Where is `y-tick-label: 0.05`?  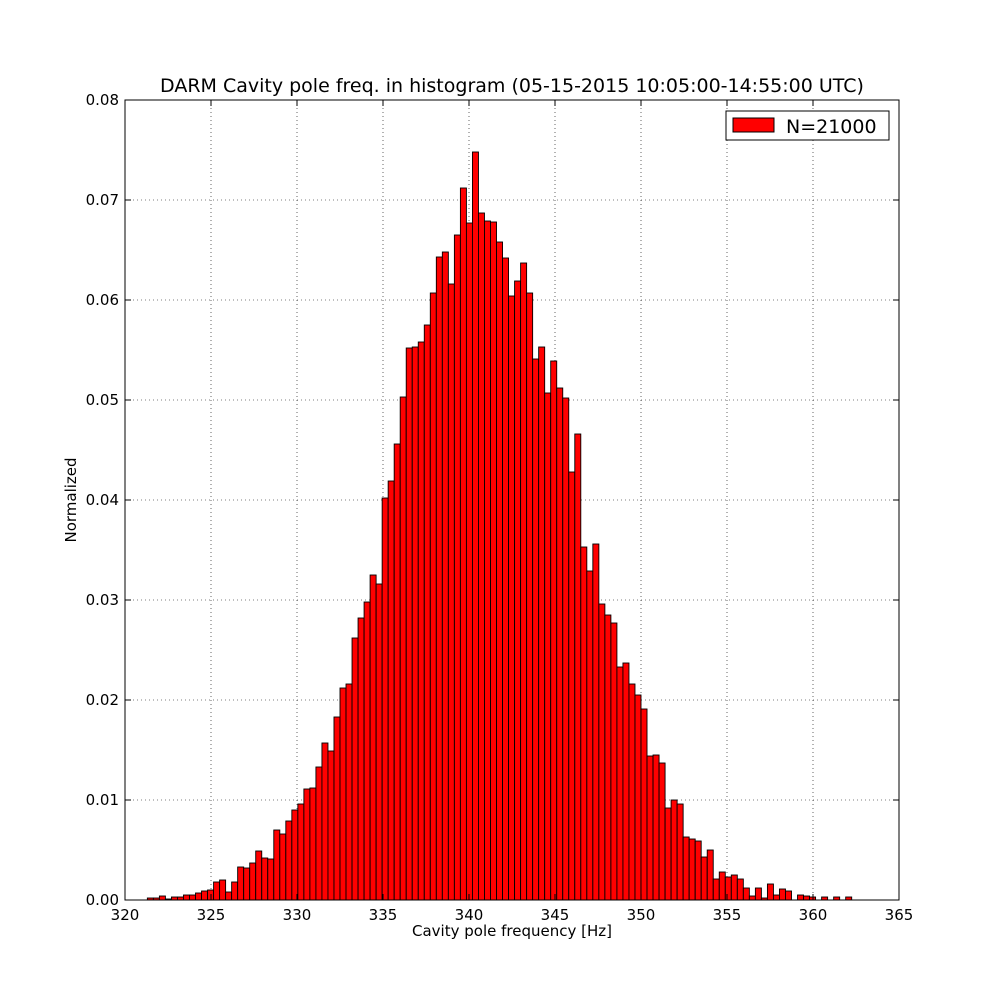
y-tick-label: 0.05 is located at coordinates (102, 400).